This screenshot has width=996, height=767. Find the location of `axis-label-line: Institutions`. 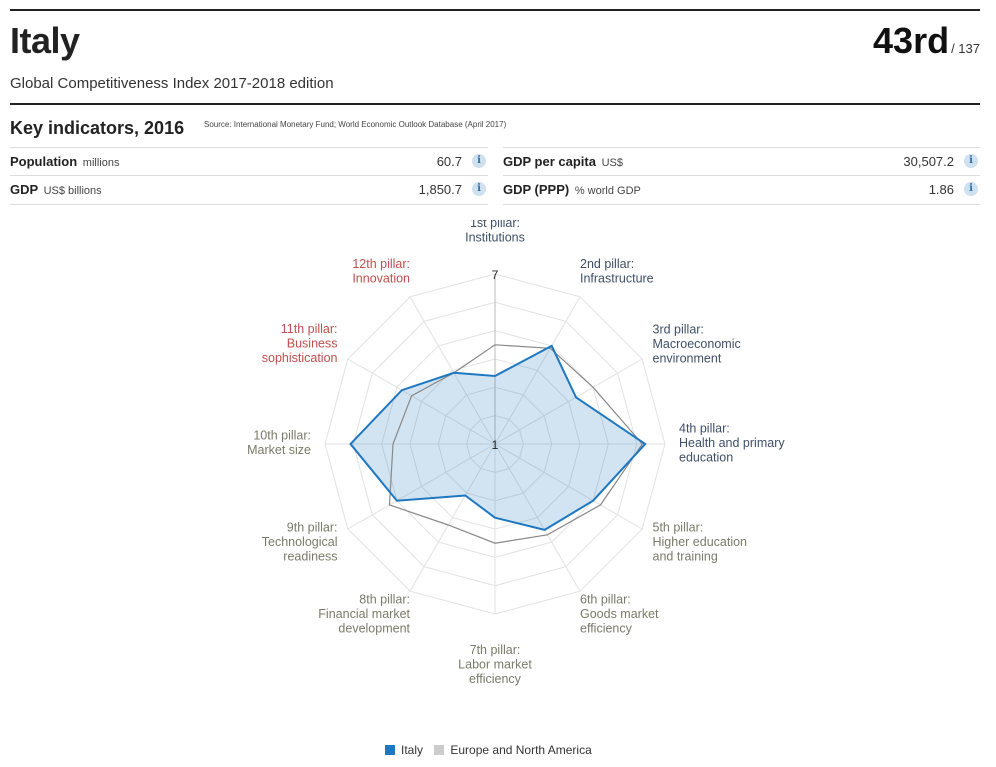

axis-label-line: Institutions is located at coordinates (495, 238).